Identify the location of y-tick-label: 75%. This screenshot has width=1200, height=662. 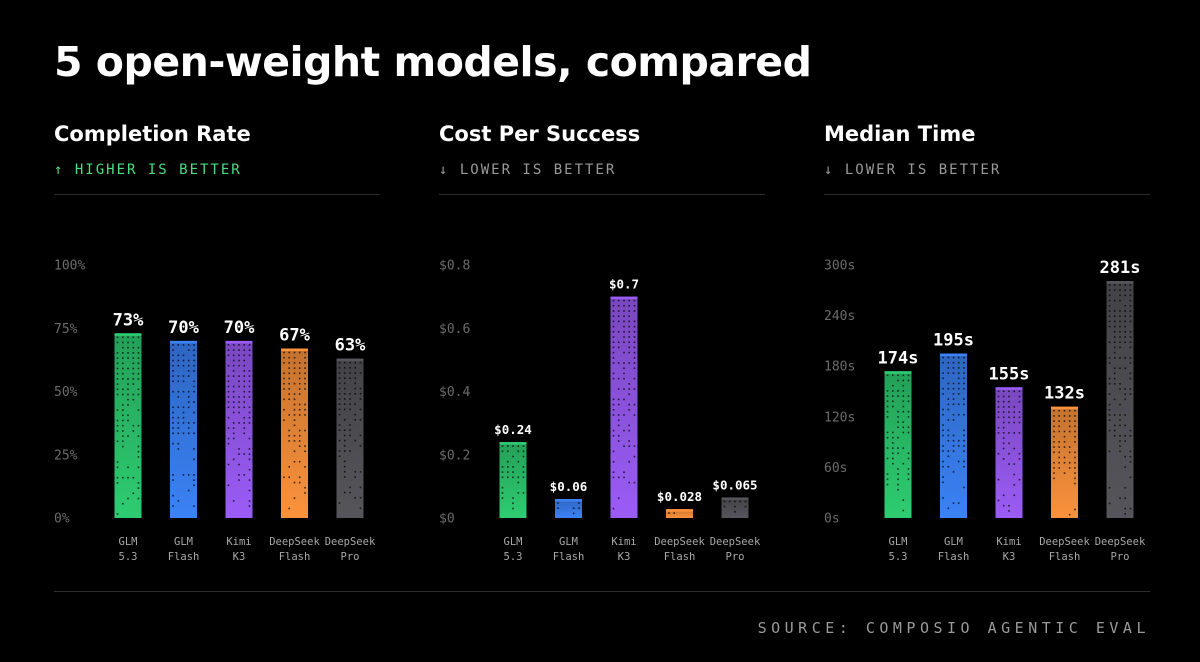
(66, 329).